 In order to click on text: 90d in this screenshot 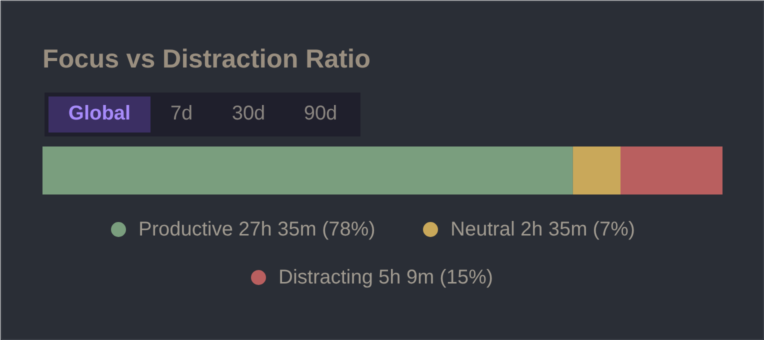, I will do `click(321, 113)`.